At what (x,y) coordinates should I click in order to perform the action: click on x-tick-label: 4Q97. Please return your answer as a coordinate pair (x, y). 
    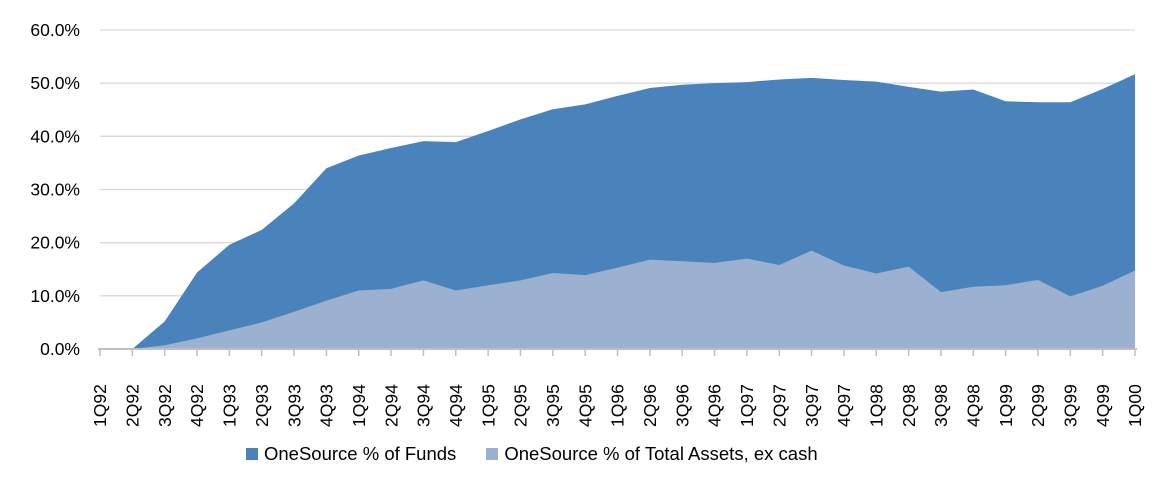
    Looking at the image, I should click on (844, 405).